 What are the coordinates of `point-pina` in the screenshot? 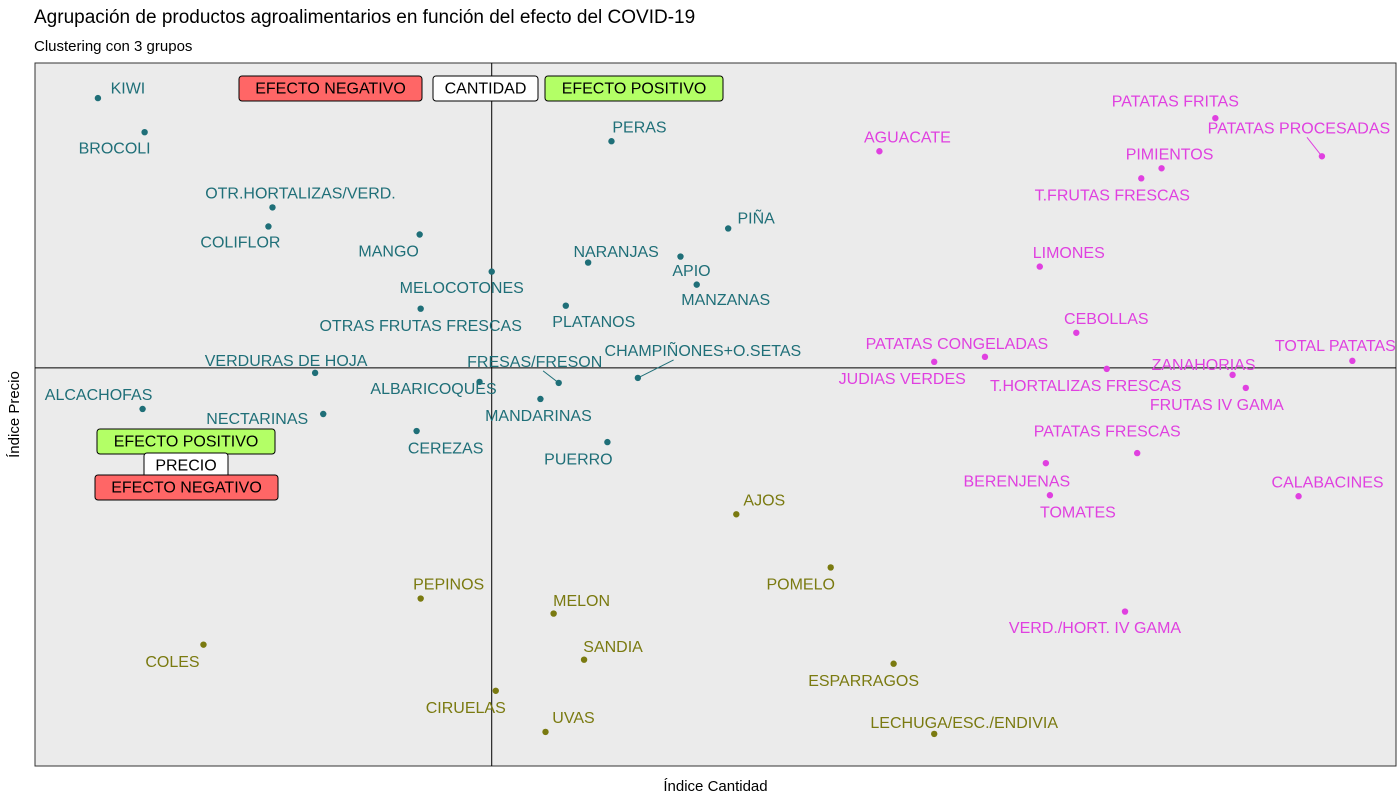 It's located at (728, 228).